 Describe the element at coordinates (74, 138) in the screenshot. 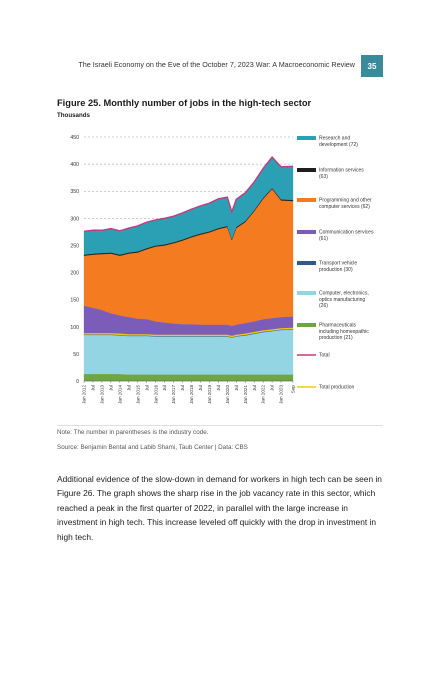

I see `y-tick-label-450: 450` at that location.